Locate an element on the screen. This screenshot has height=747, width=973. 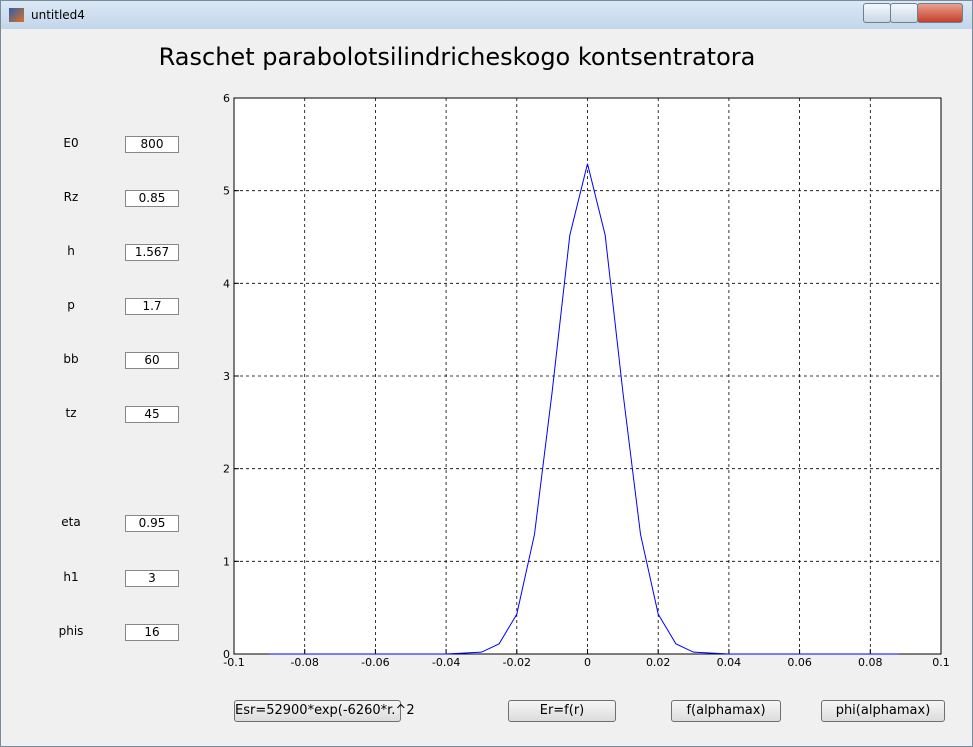
y-tick-label: 1 is located at coordinates (226, 561).